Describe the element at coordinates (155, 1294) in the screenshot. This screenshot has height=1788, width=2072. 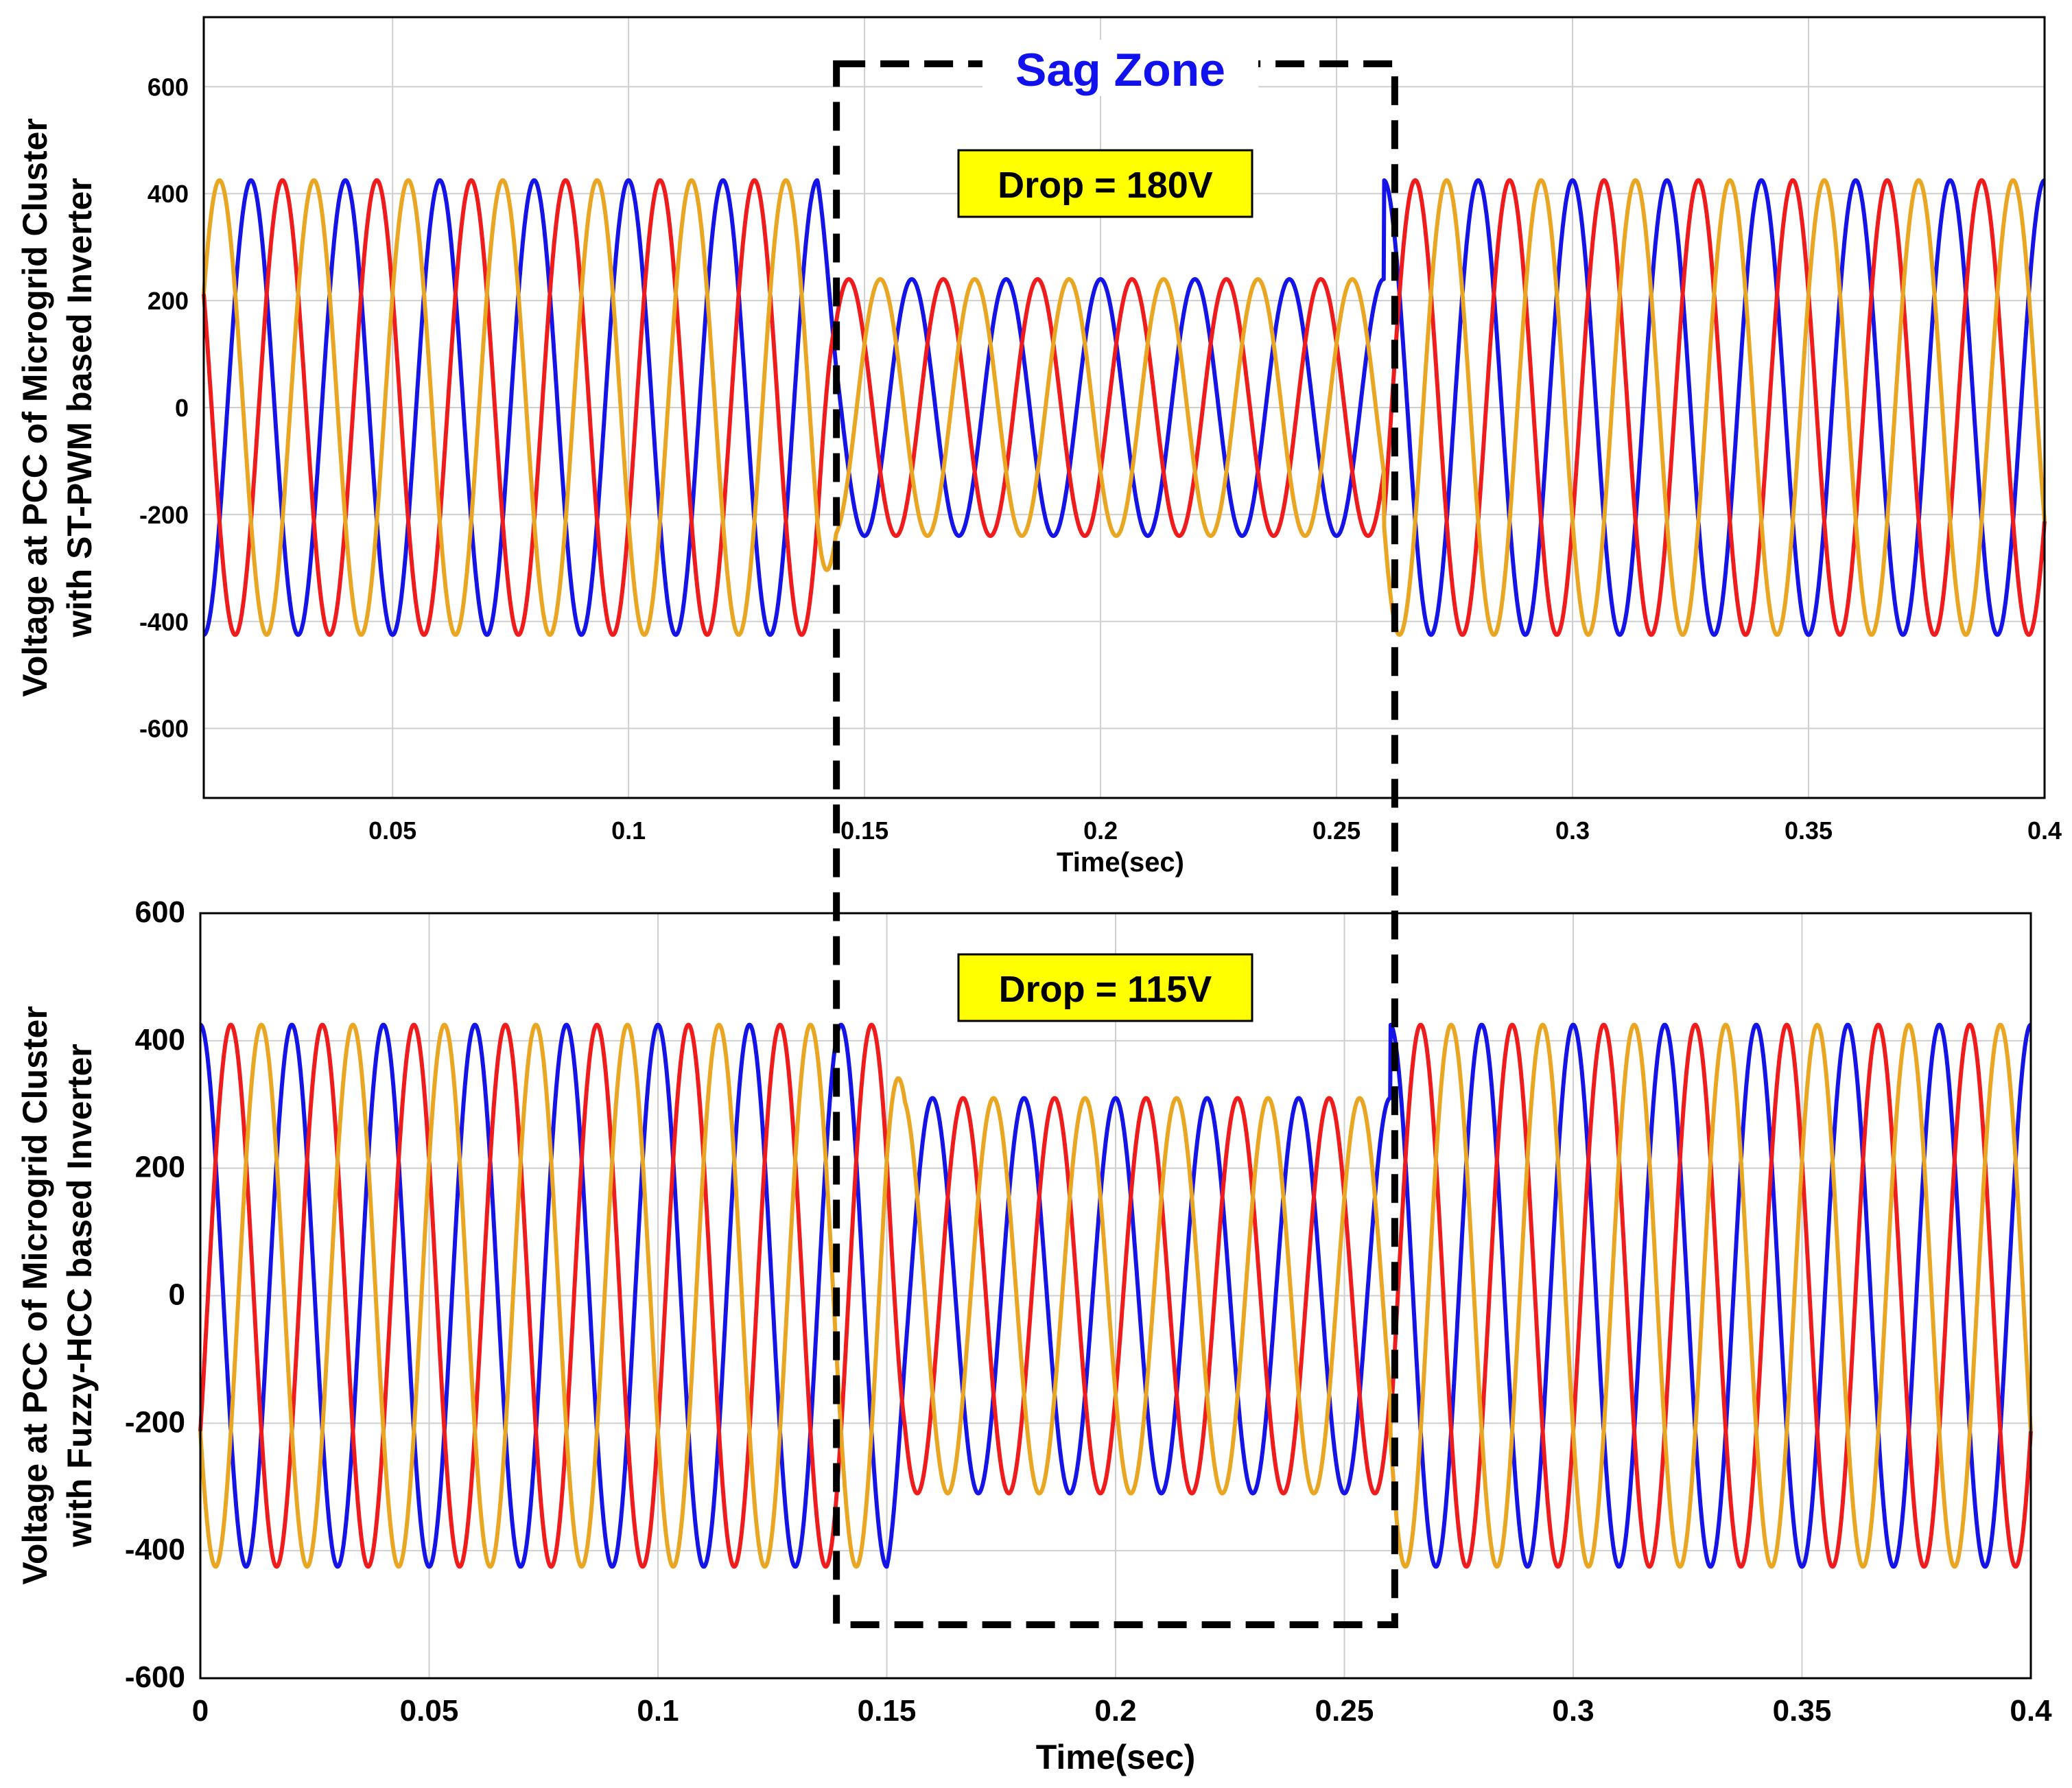
I see `chart-bottom-y-ticks: 600 400 200 0 -200 -400 -600` at that location.